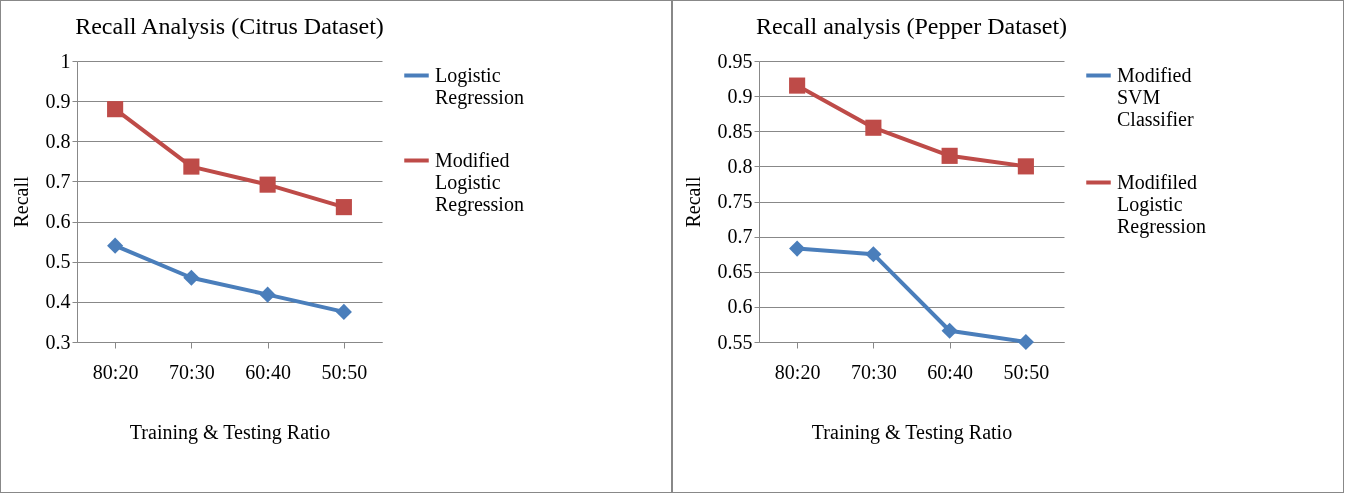 The height and width of the screenshot is (495, 1351). I want to click on chart-title: Recall Analysis (Citrus Dataset), so click(229, 26).